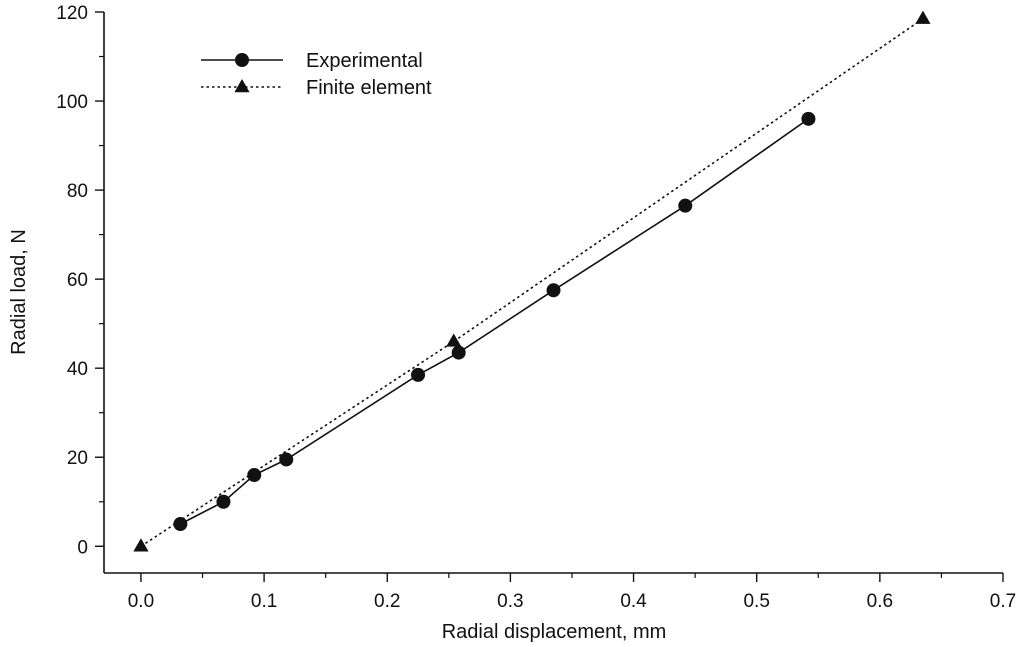 This screenshot has height=647, width=1024. Describe the element at coordinates (880, 601) in the screenshot. I see `x-tick-label: 0.6` at that location.